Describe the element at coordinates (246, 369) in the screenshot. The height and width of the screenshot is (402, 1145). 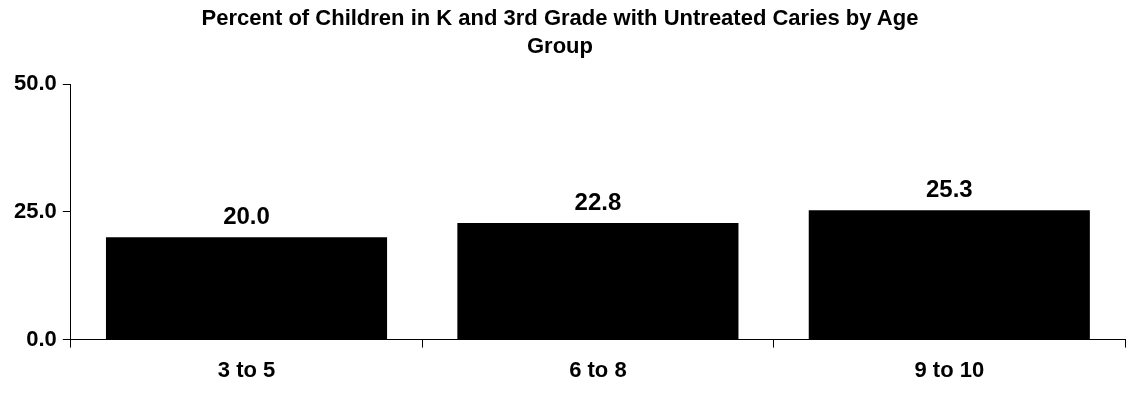
I see `x-tick-label: 3 to 5` at that location.